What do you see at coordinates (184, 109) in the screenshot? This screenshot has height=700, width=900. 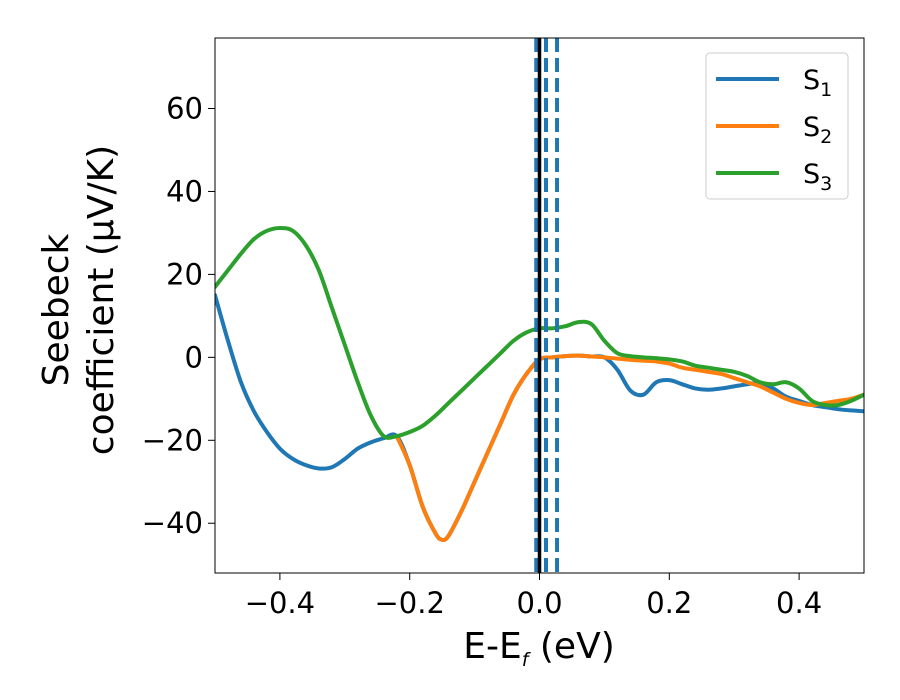 I see `y-tick-label: 60` at bounding box center [184, 109].